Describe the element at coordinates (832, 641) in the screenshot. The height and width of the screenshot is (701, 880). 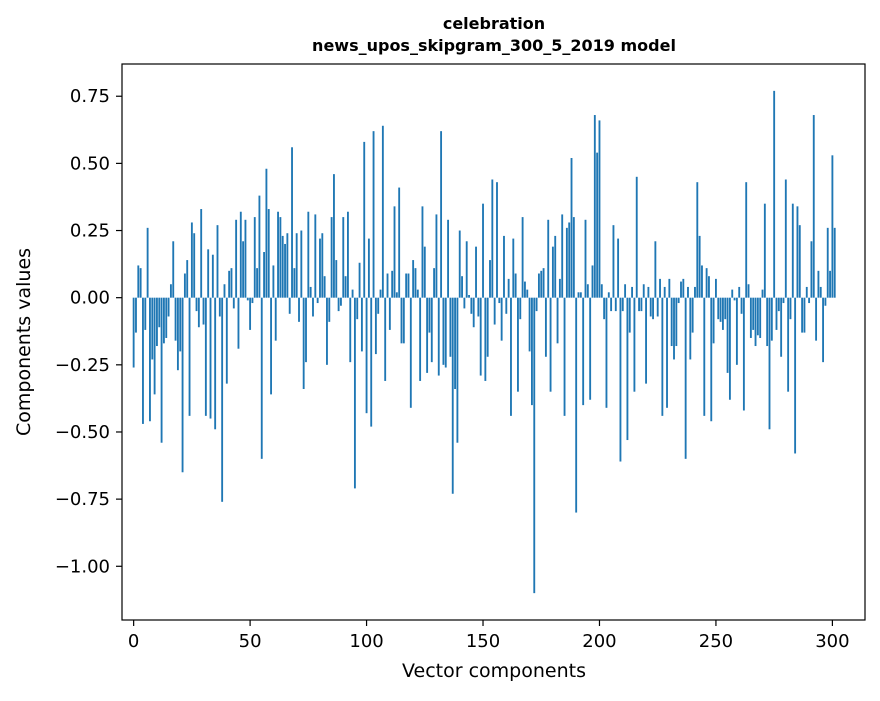
I see `x-tick-label: 300` at that location.